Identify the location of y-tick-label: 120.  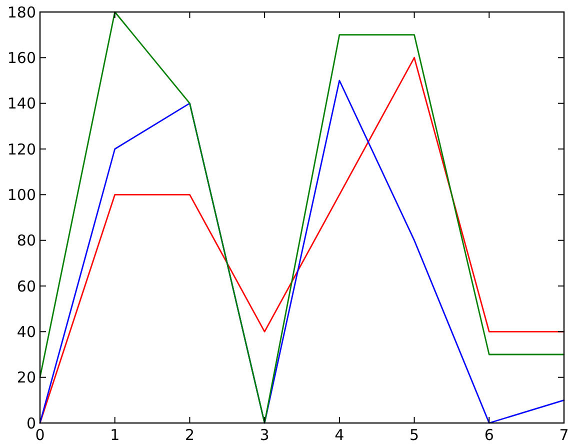
(21, 149).